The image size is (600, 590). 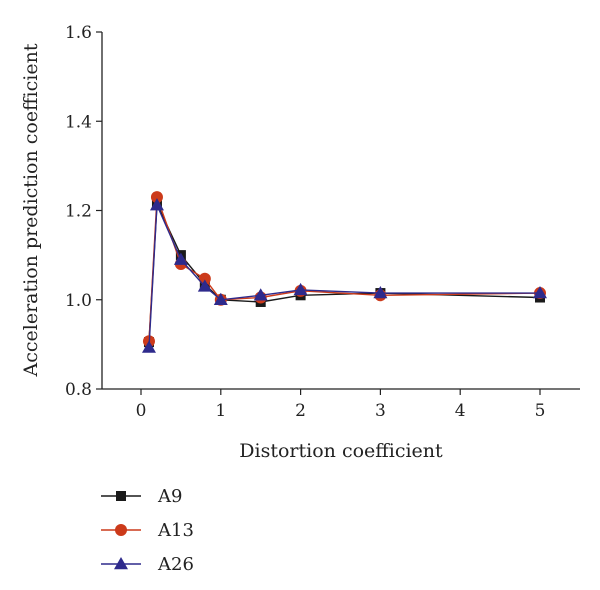 I want to click on legend-label-a13: A13, so click(x=175, y=530).